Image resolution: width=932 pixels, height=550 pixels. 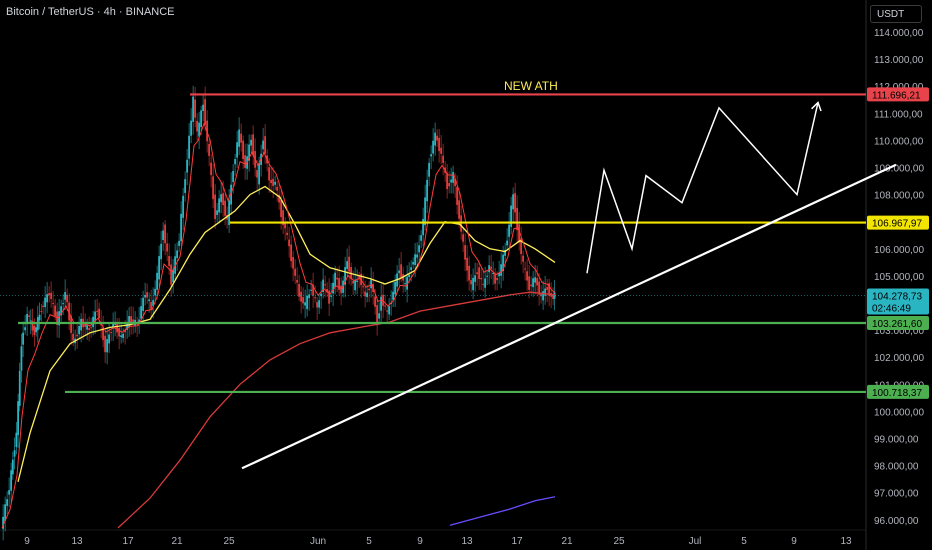 What do you see at coordinates (77, 541) in the screenshot?
I see `x-tick-label: 13` at bounding box center [77, 541].